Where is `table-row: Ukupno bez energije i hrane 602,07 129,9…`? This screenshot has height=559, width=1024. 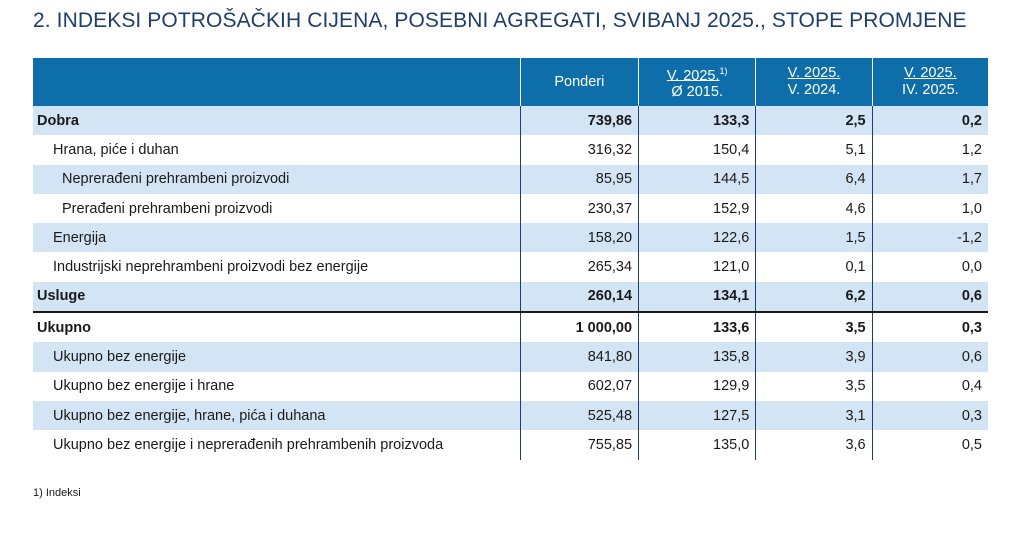
table-row: Ukupno bez energije i hrane 602,07 129,9… is located at coordinates (510, 386).